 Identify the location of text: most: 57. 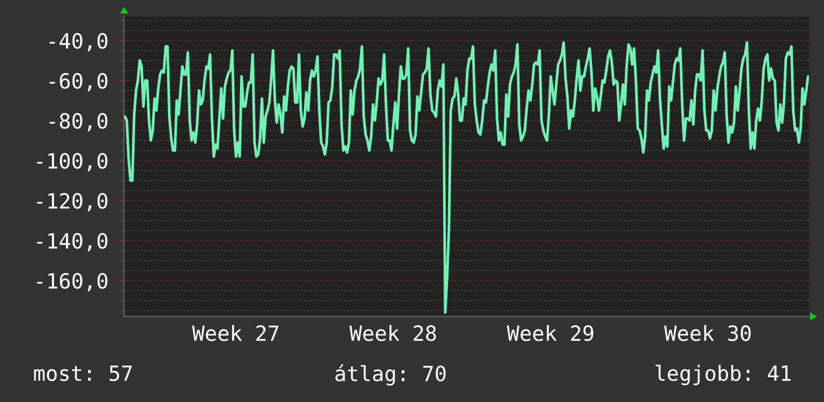
(83, 374).